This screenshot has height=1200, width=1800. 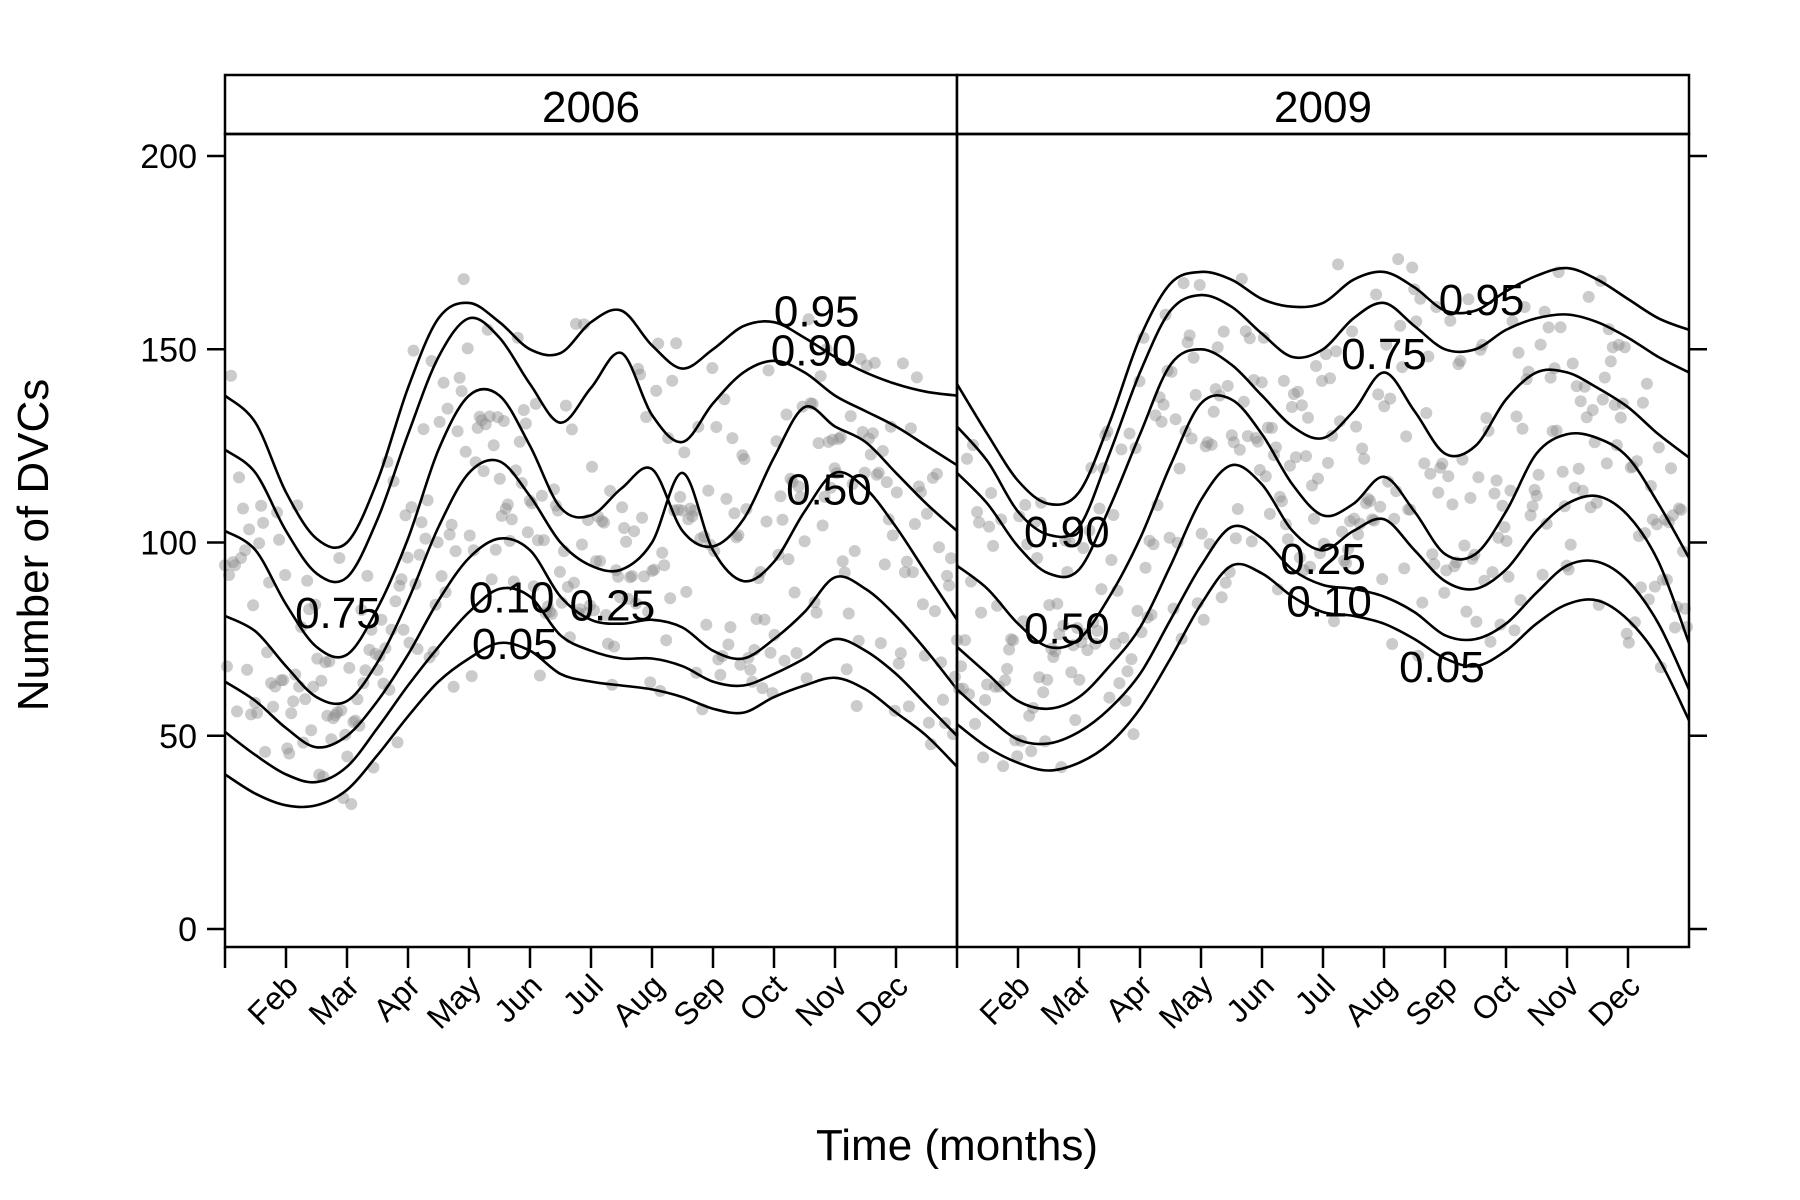 What do you see at coordinates (1494, 997) in the screenshot?
I see `x-tick-label: Oct` at bounding box center [1494, 997].